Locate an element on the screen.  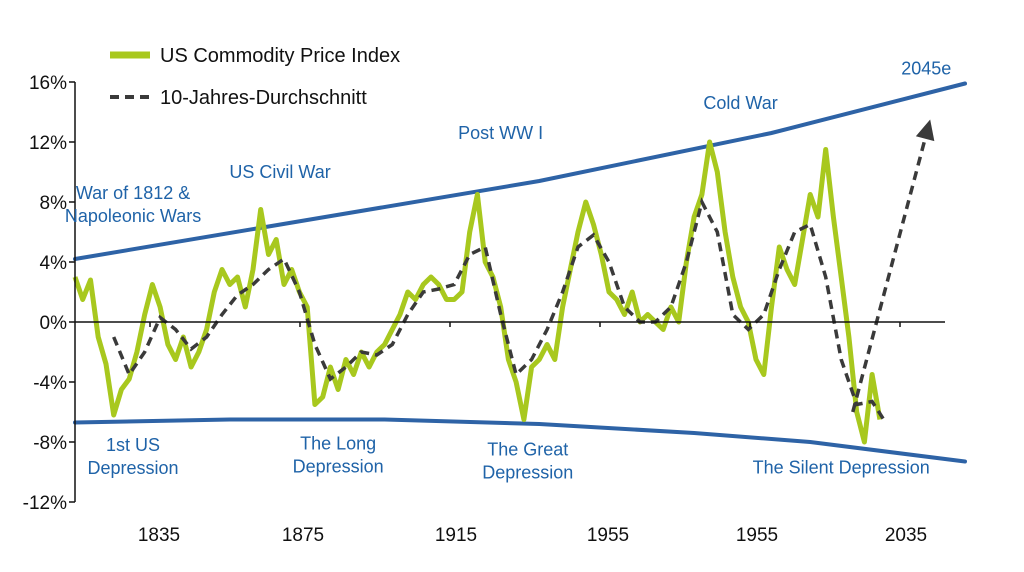
annotation-label: Post WW I is located at coordinates (500, 133).